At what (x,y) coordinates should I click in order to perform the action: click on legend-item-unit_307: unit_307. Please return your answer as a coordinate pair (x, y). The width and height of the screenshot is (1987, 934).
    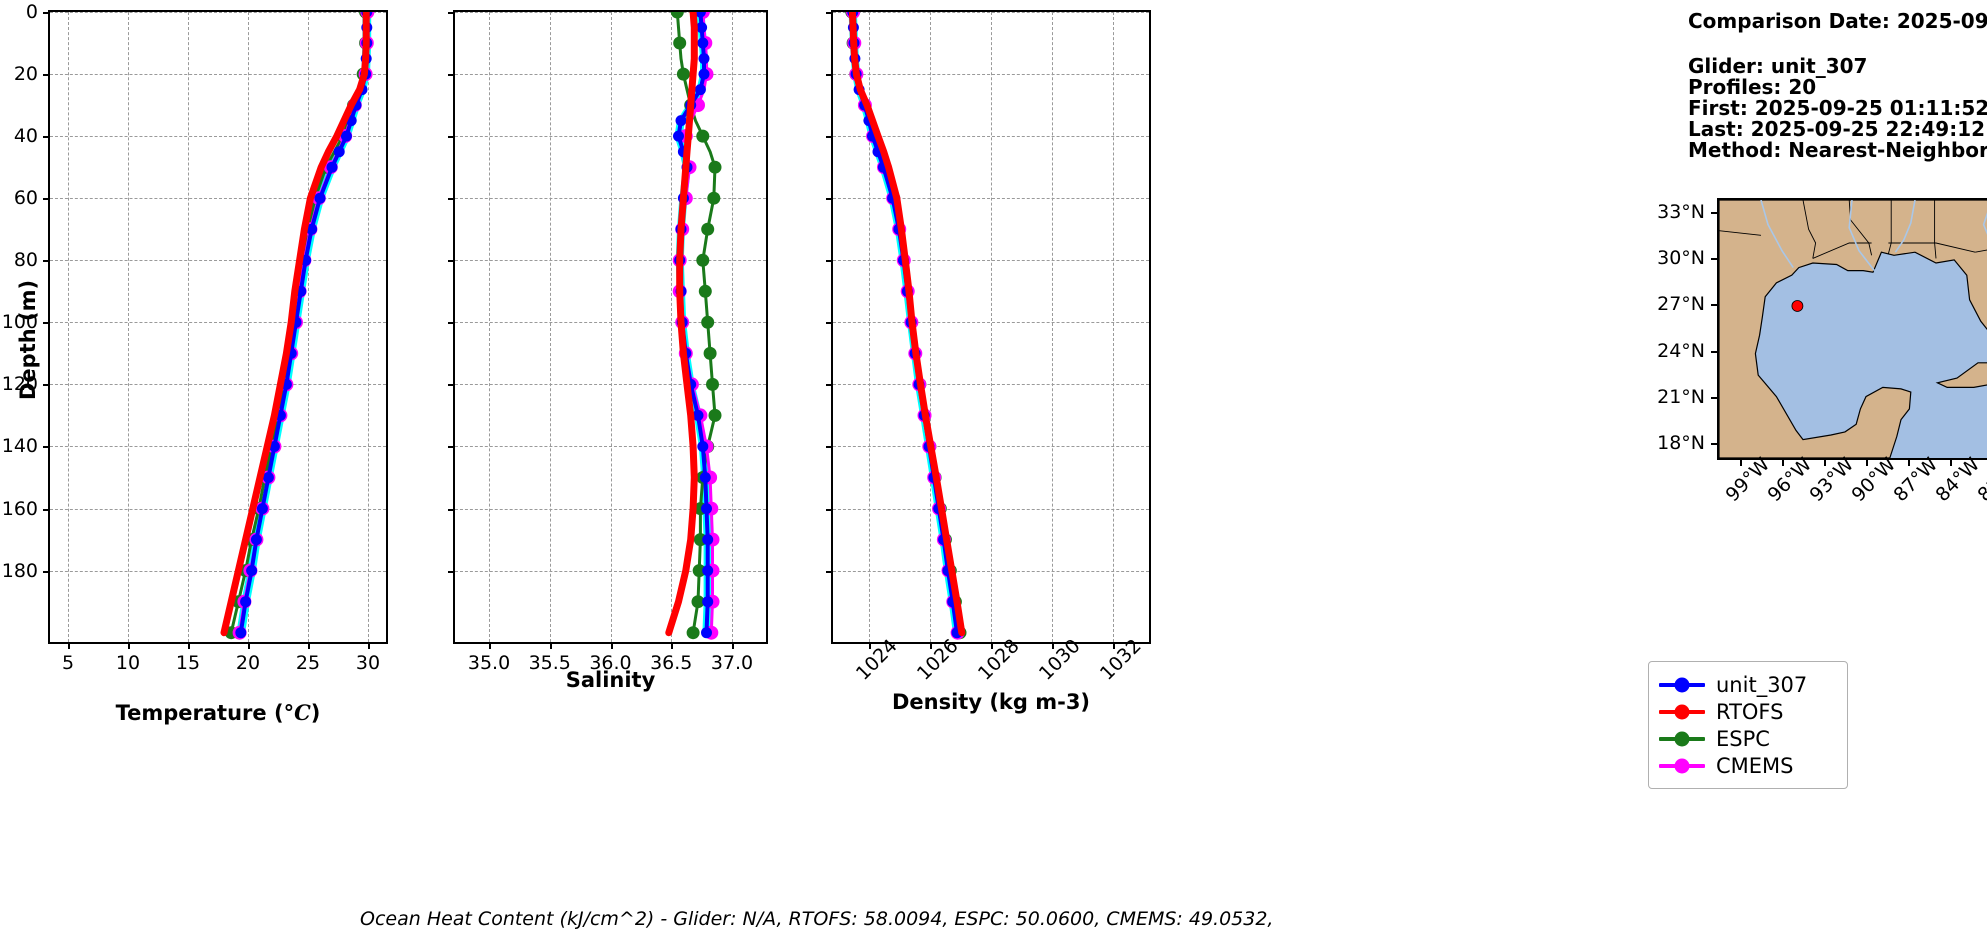
    Looking at the image, I should click on (1746, 684).